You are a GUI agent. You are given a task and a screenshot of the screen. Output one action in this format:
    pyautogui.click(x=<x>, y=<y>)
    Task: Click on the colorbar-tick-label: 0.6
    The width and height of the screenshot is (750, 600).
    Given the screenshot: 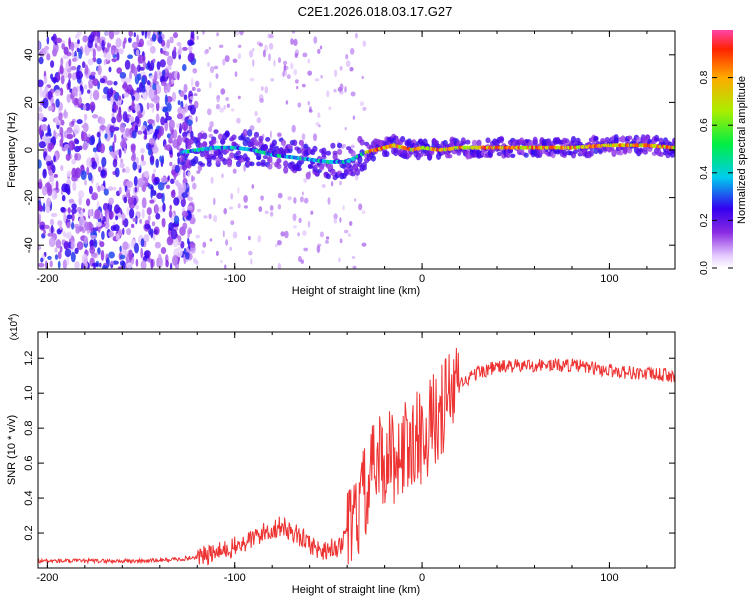 What is the action you would take?
    pyautogui.click(x=704, y=125)
    